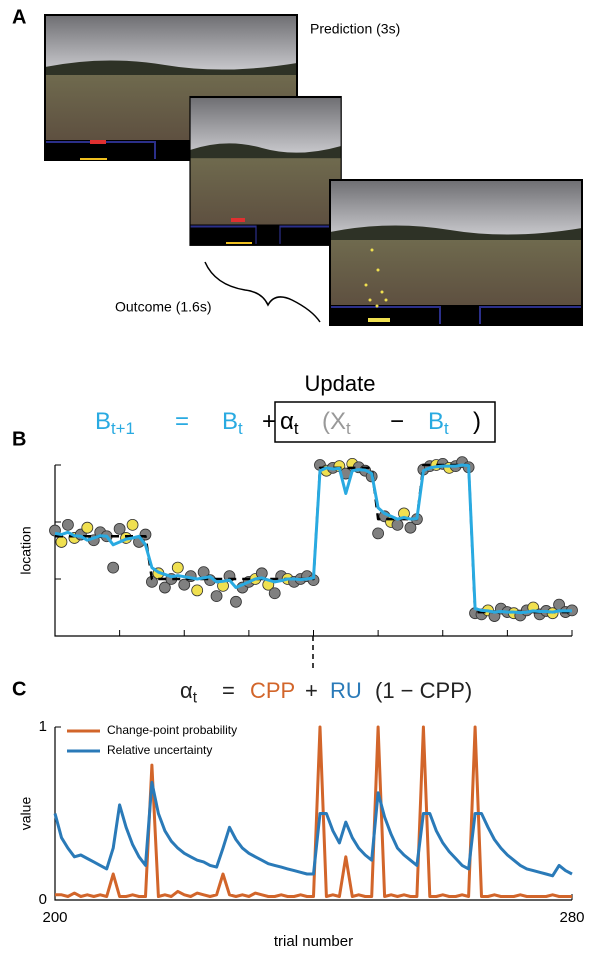 The width and height of the screenshot is (602, 959). What do you see at coordinates (385, 422) in the screenshot?
I see `update-box` at bounding box center [385, 422].